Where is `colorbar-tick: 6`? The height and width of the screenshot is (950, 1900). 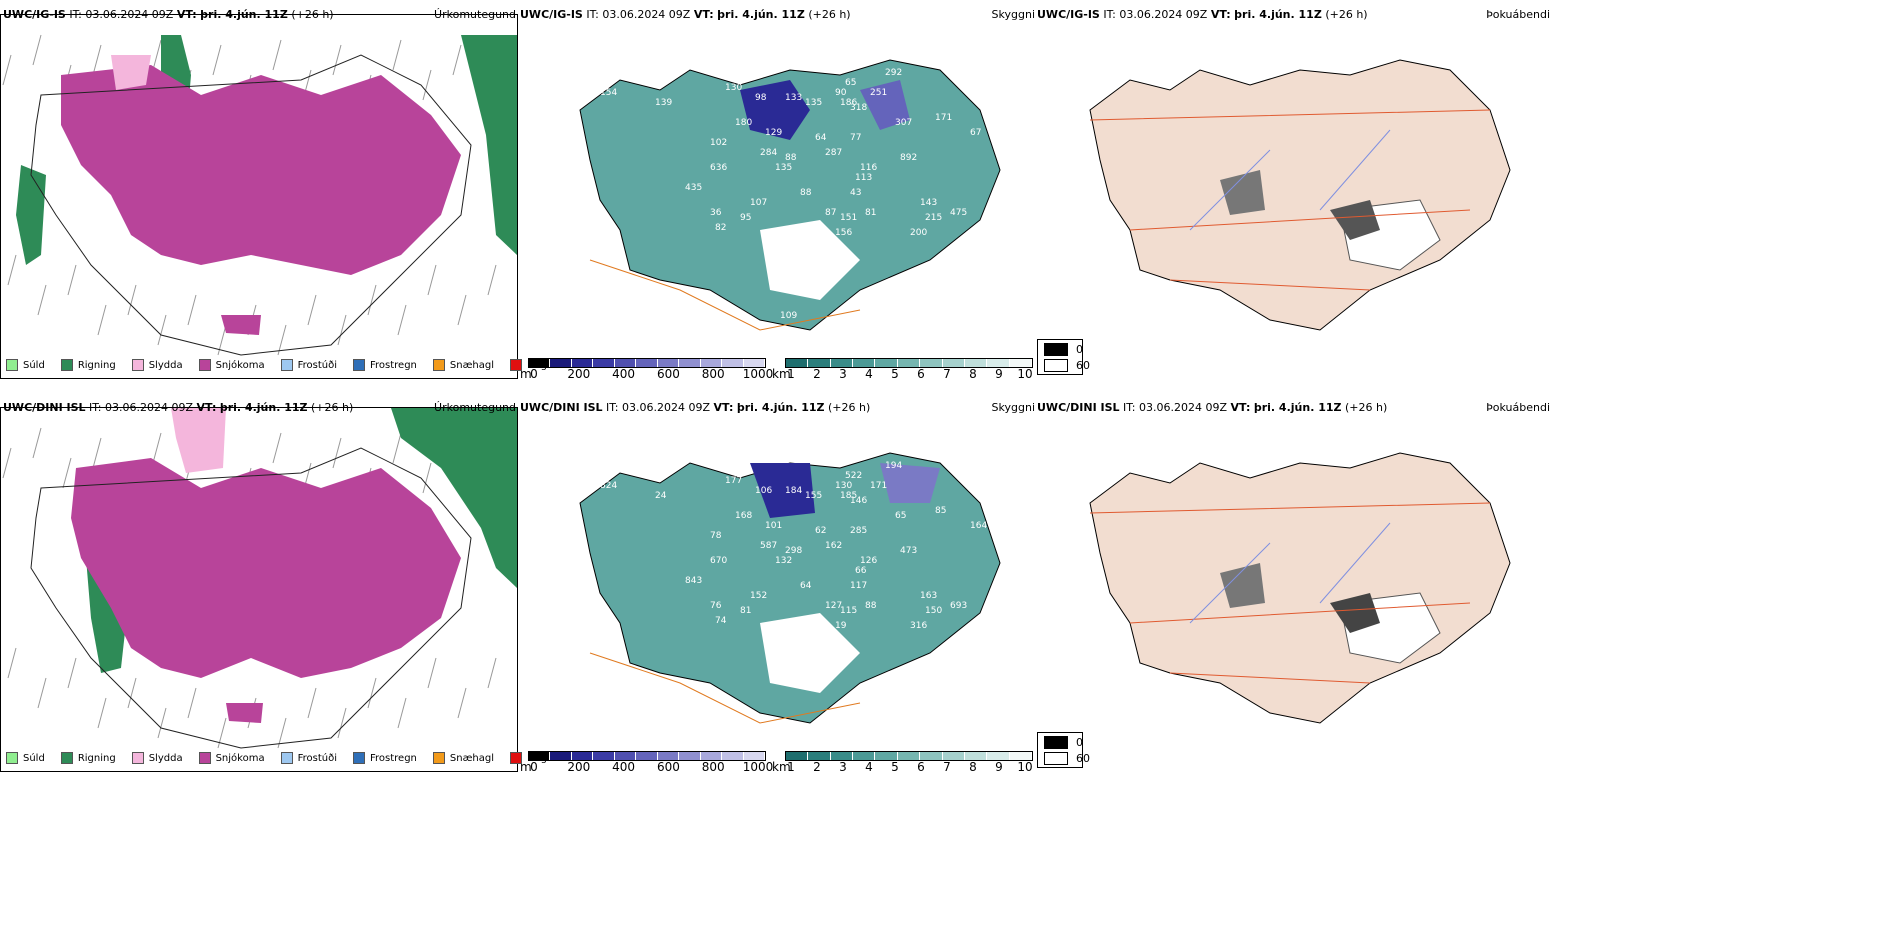
colorbar-tick: 6 is located at coordinates (921, 374).